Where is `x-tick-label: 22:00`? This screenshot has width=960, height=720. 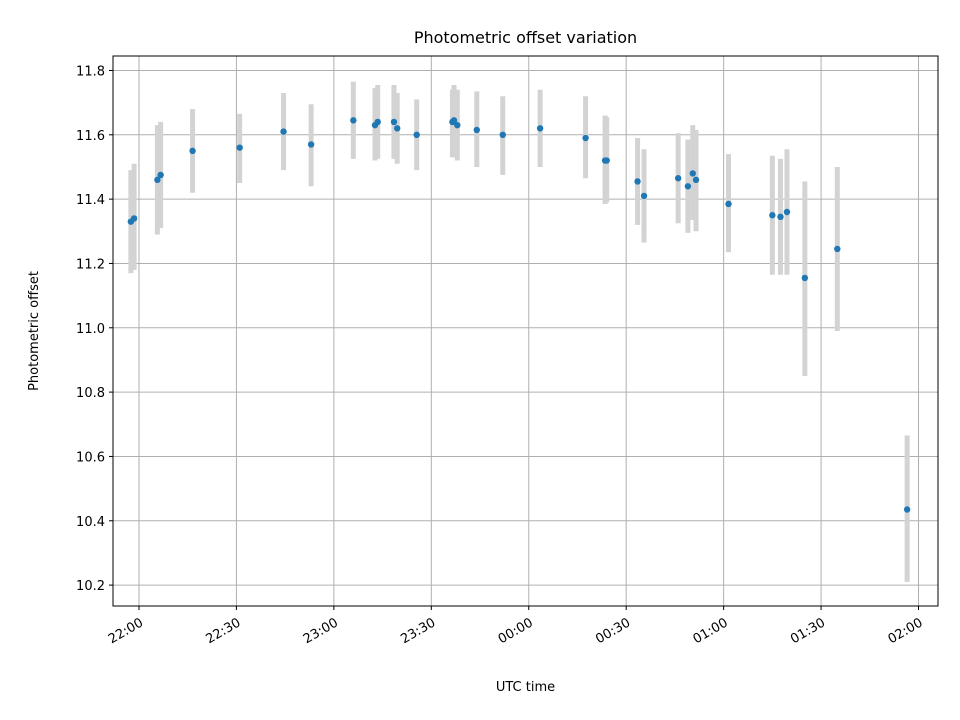 x-tick-label: 22:00 is located at coordinates (126, 631).